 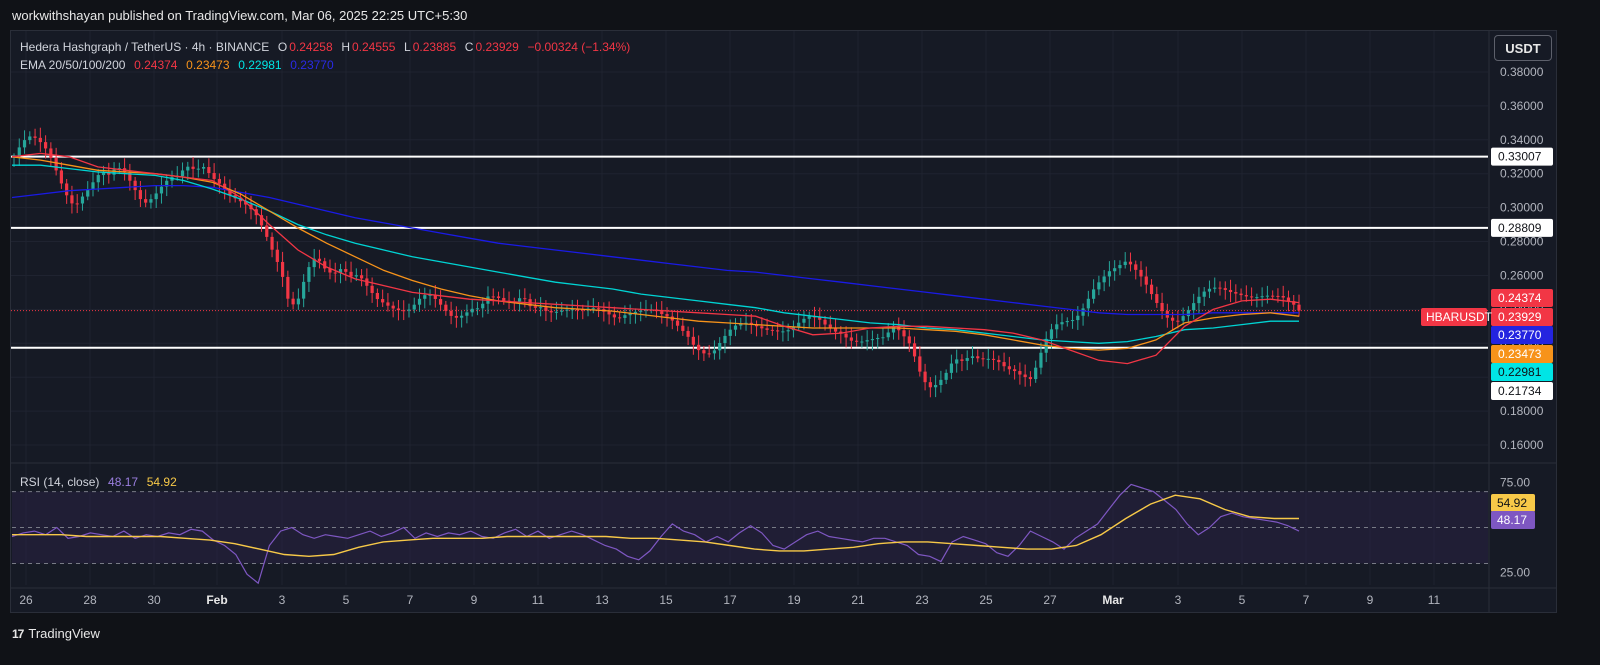 What do you see at coordinates (154, 600) in the screenshot?
I see `time-tick-label: 30` at bounding box center [154, 600].